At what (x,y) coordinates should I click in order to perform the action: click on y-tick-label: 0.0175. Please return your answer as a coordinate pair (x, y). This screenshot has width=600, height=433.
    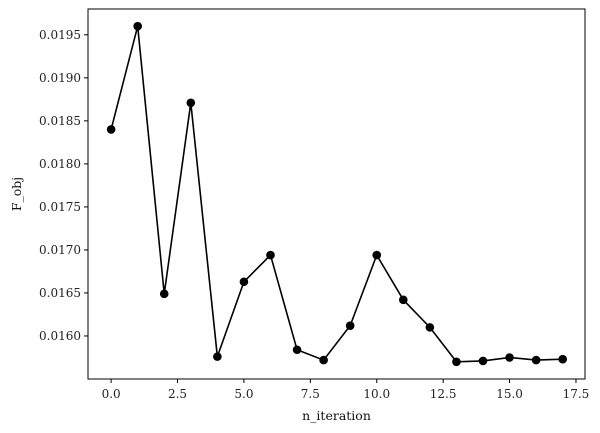
    Looking at the image, I should click on (60, 207).